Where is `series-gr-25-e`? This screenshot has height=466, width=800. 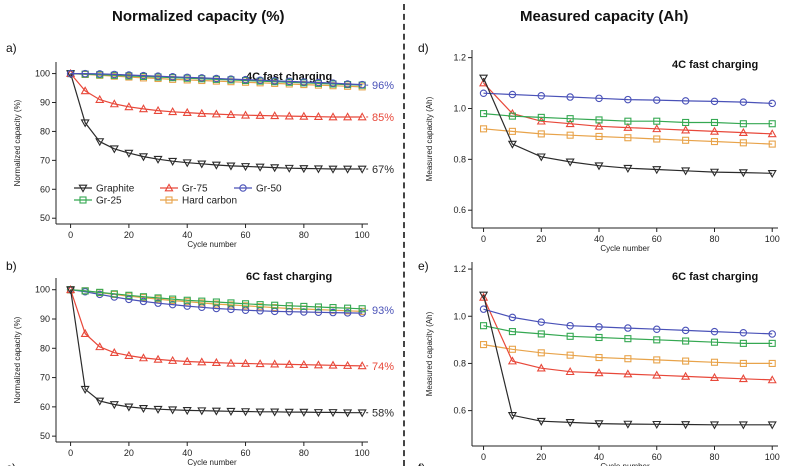
series-gr-25-e is located at coordinates (627, 334).